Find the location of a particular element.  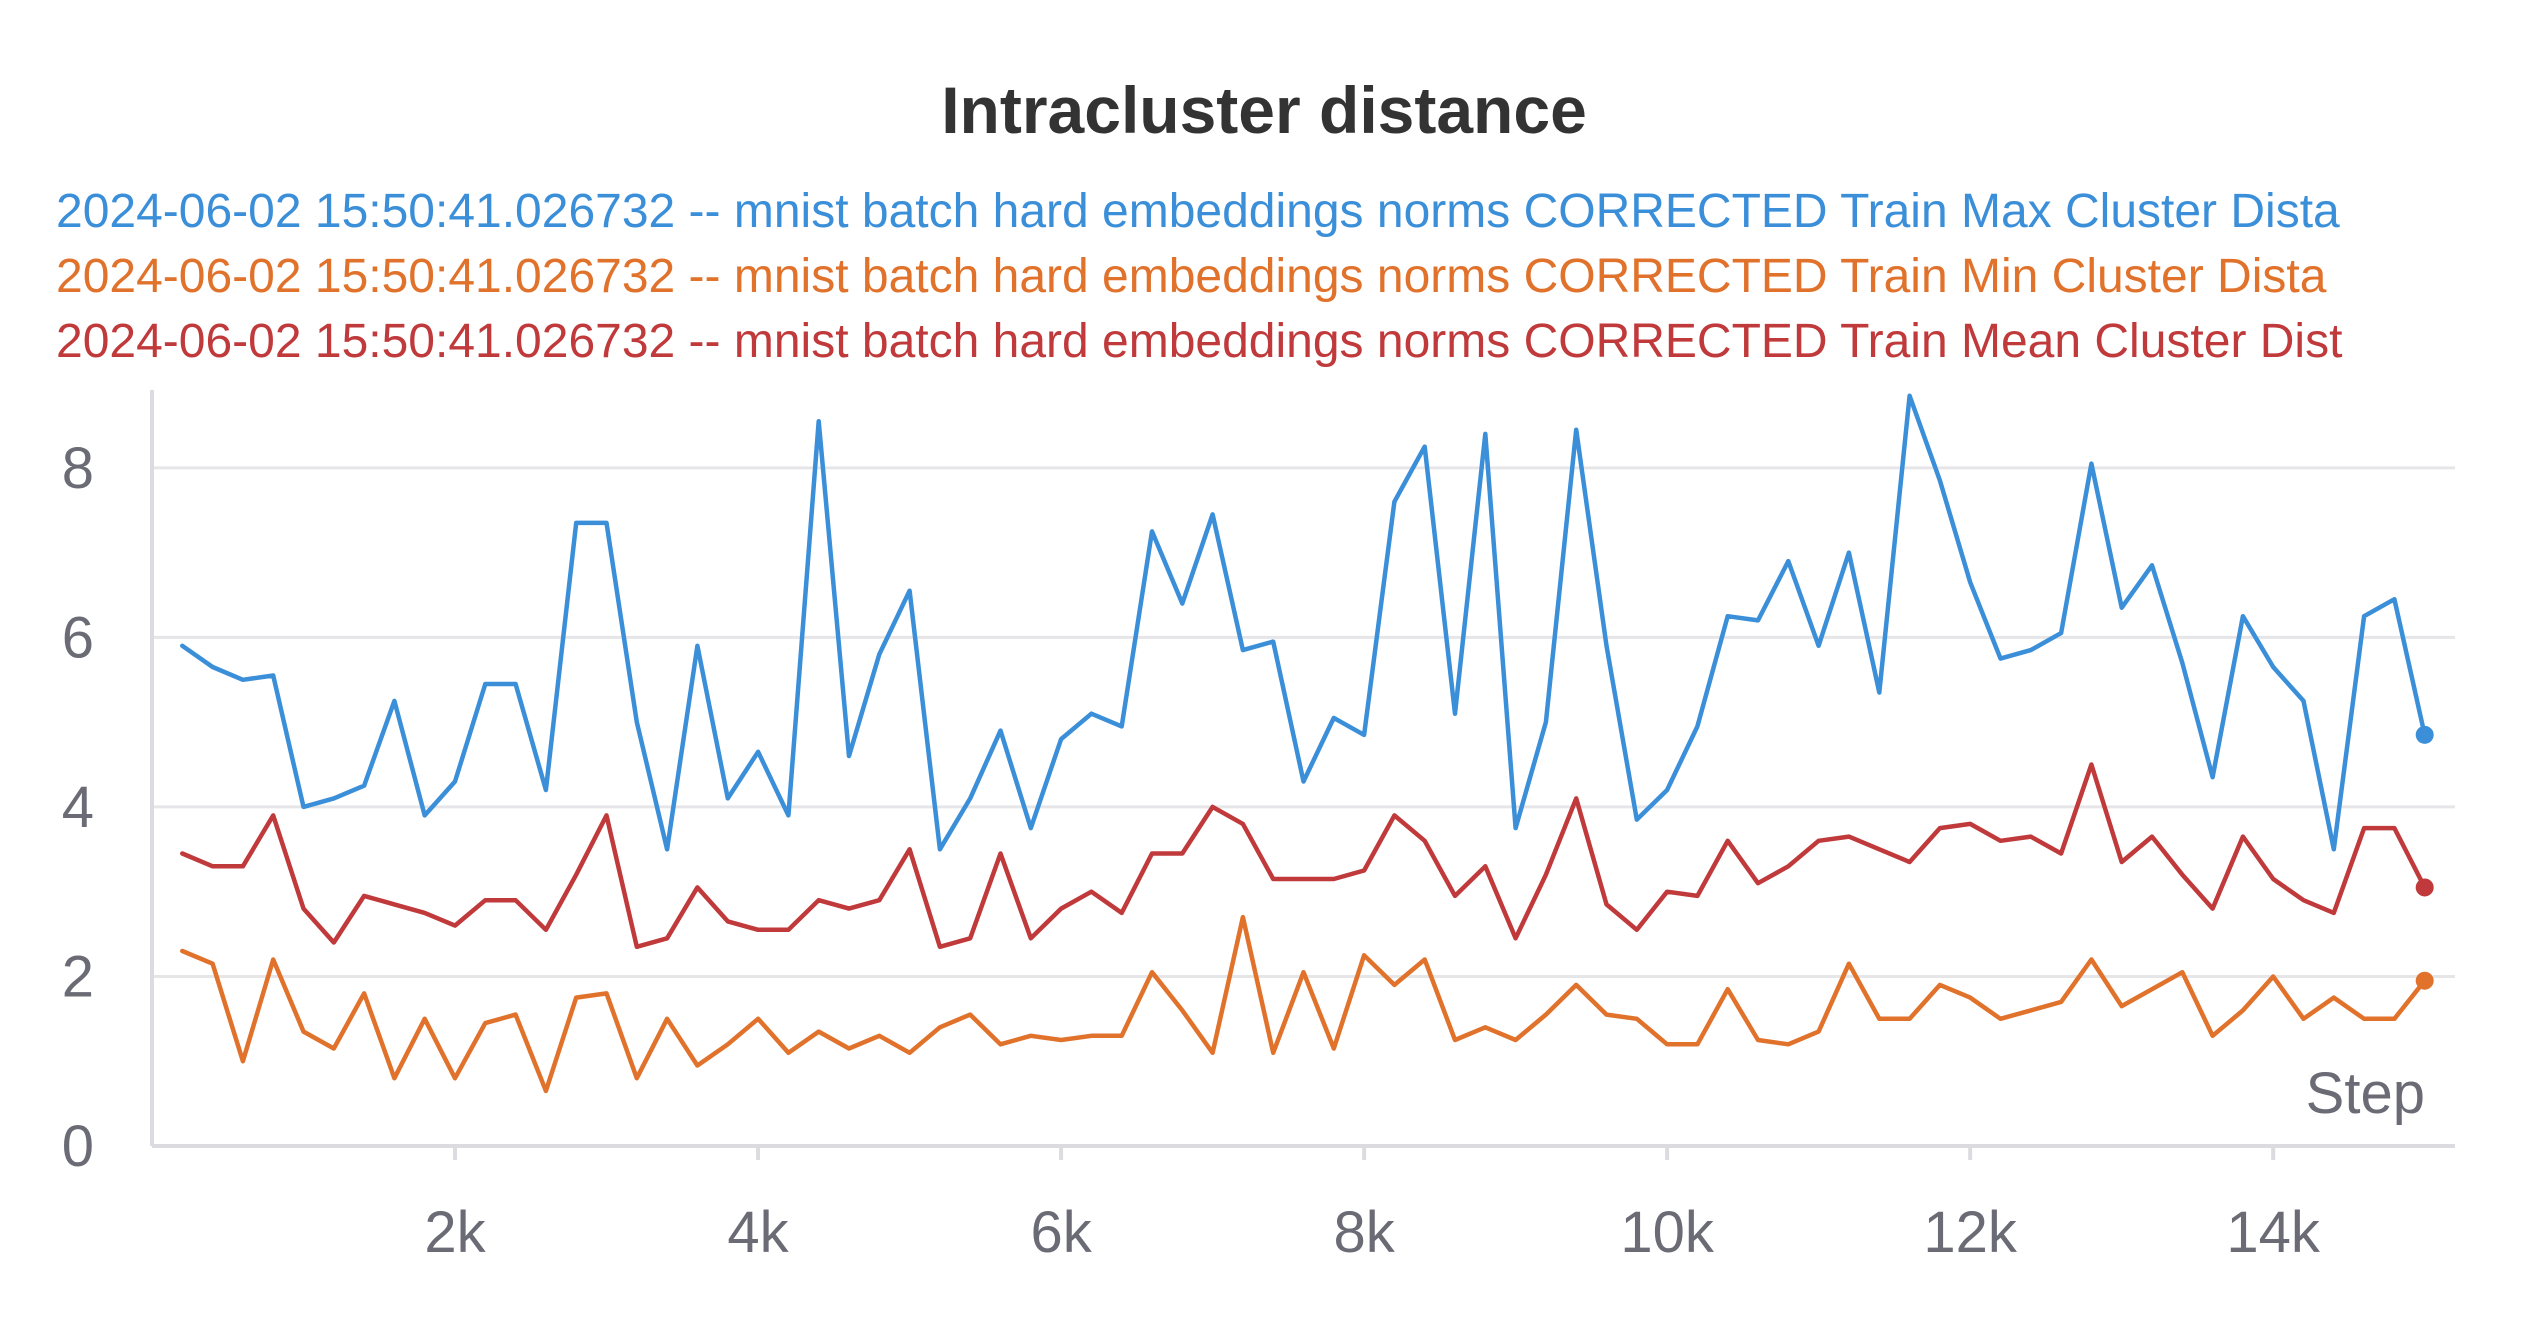

x-tick-label: 2k is located at coordinates (455, 1232).